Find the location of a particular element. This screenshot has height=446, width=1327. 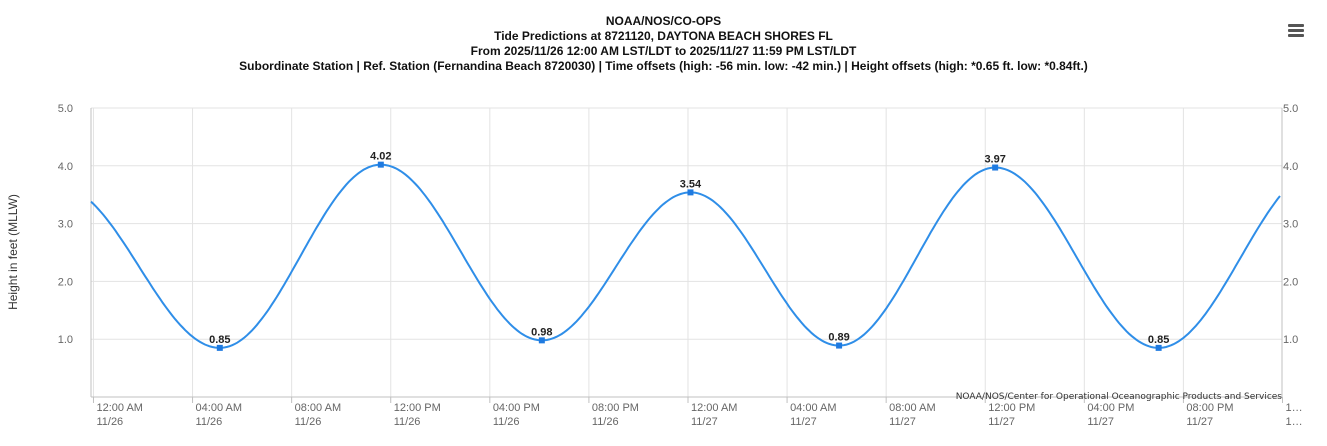

chart-title-line-1: NOAA/NOS/CO-OPS is located at coordinates (663, 21).